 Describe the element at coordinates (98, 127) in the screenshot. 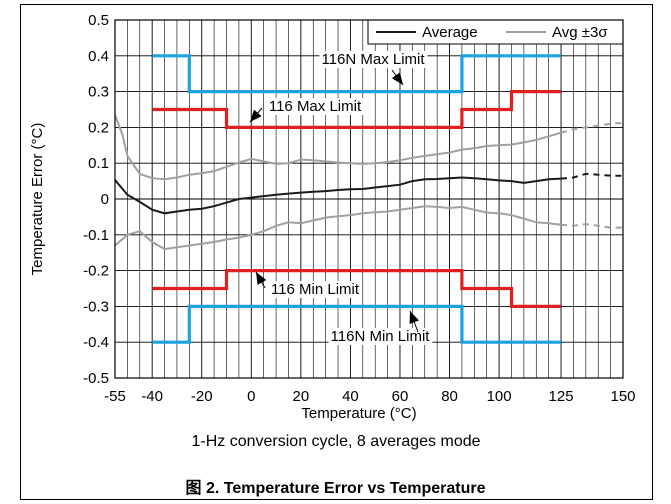

I see `y-tick-label: 0.2` at that location.